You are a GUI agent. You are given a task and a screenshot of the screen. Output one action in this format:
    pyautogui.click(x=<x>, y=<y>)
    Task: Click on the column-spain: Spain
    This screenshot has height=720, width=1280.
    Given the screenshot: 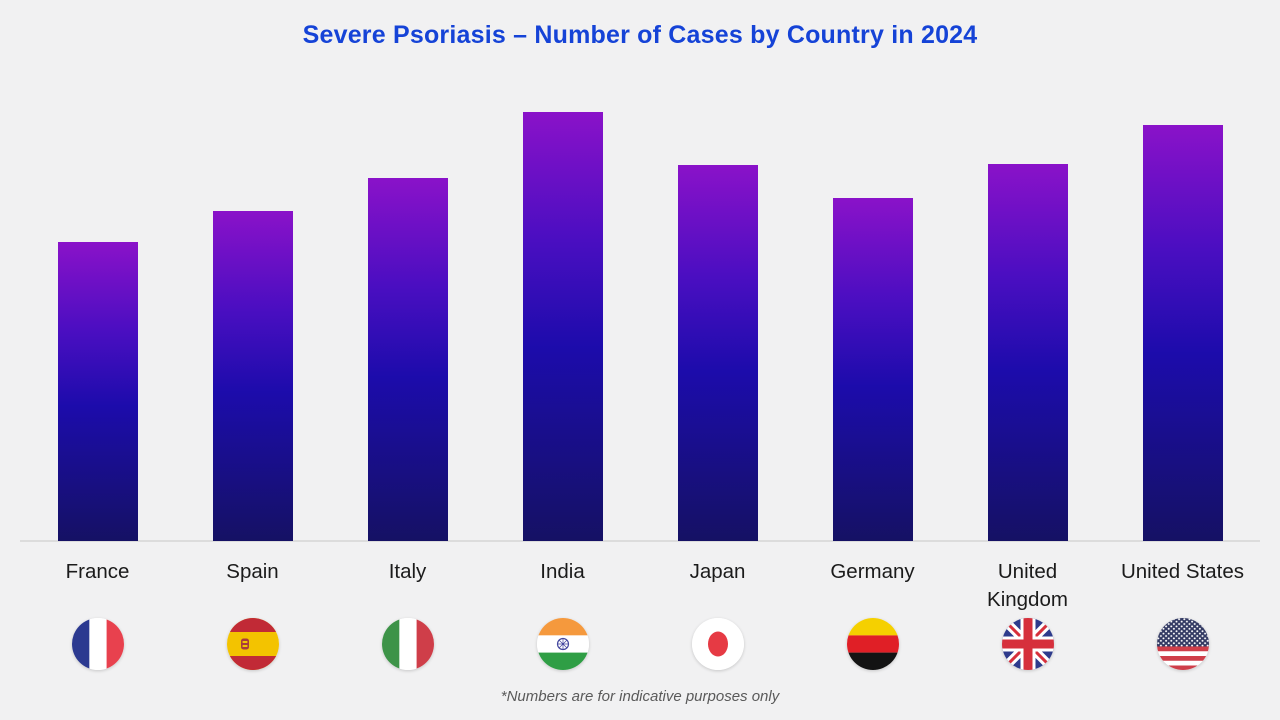 What is the action you would take?
    pyautogui.click(x=252, y=390)
    